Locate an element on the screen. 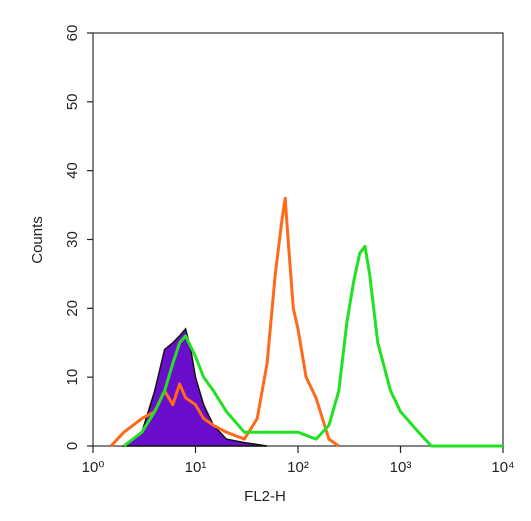 The height and width of the screenshot is (521, 531). y-tick-label: 0 is located at coordinates (72, 446).